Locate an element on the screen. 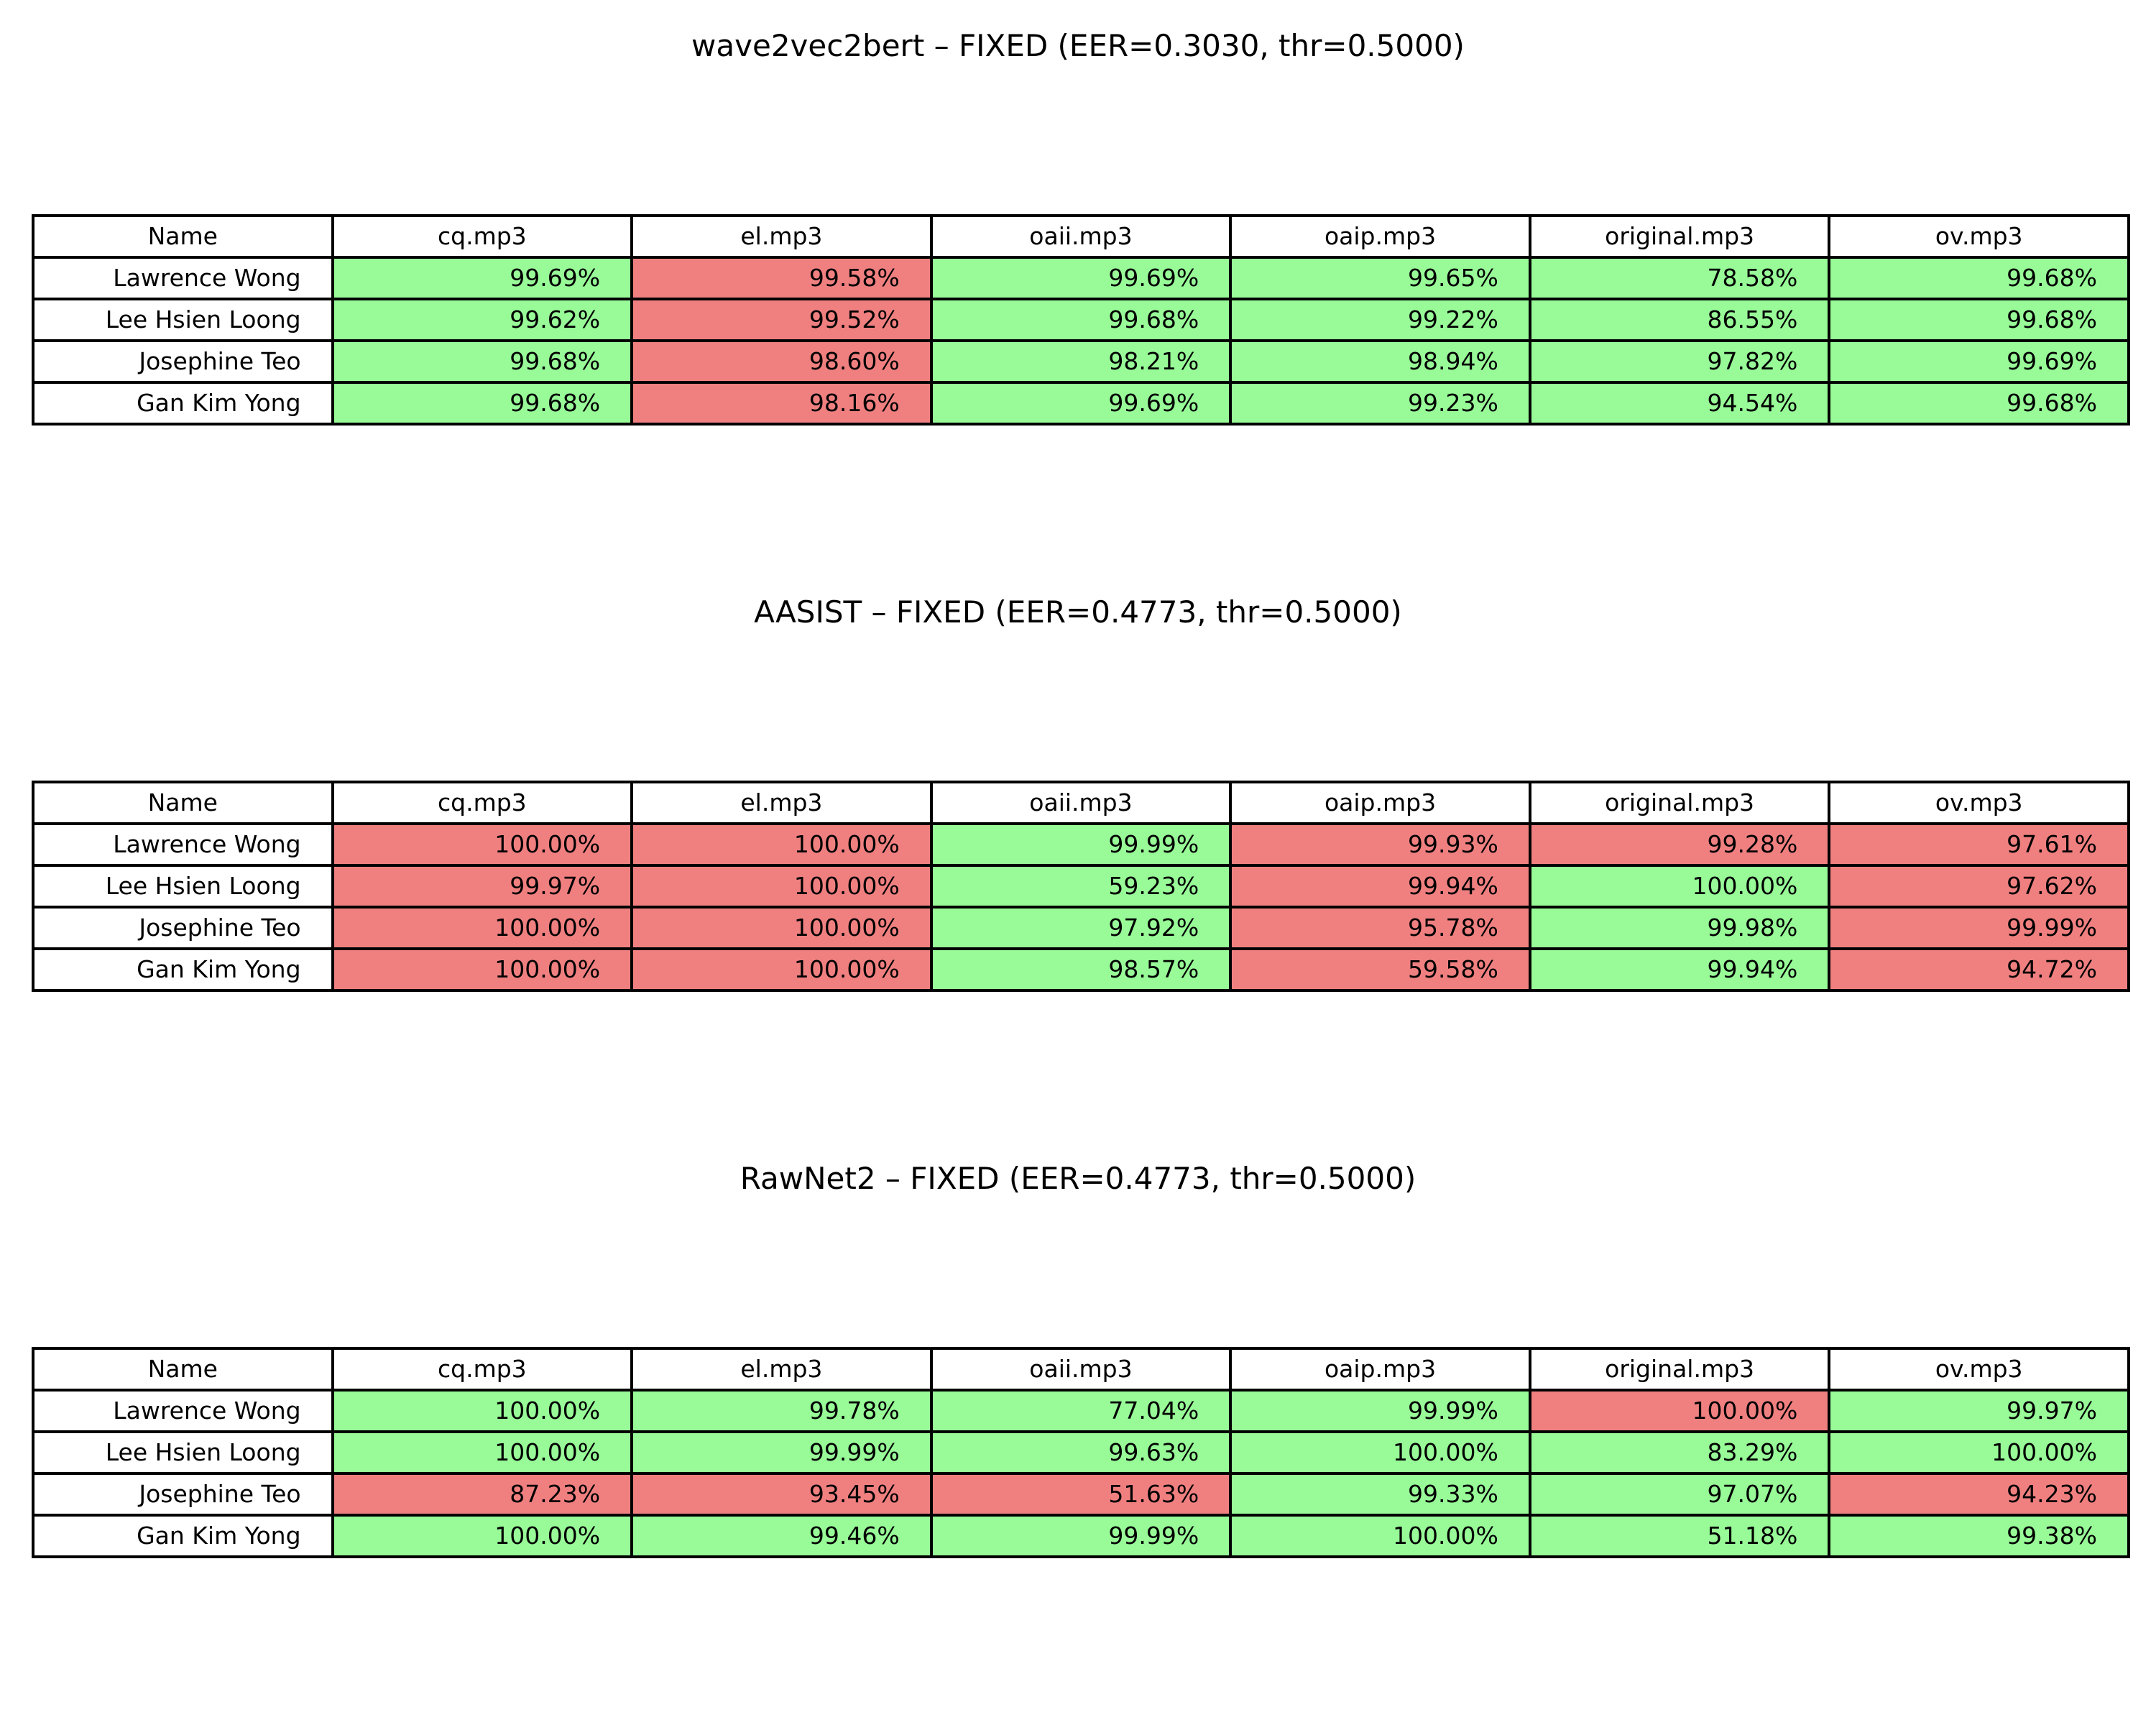 The width and height of the screenshot is (2156, 1725). score-cell: 87.23% is located at coordinates (482, 1494).